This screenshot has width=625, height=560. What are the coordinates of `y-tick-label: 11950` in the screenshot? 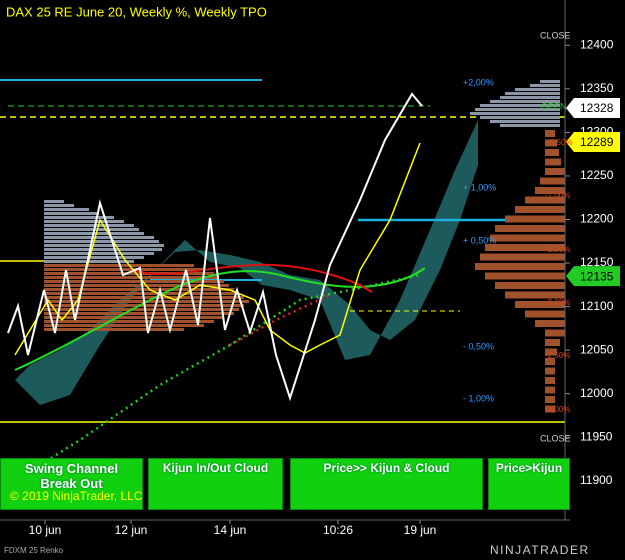 It's located at (596, 436).